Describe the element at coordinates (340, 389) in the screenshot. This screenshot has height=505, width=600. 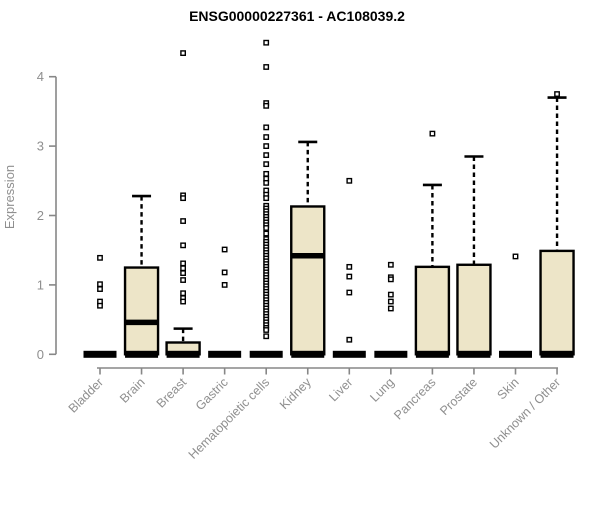
I see `x-tick-label: Liver` at that location.